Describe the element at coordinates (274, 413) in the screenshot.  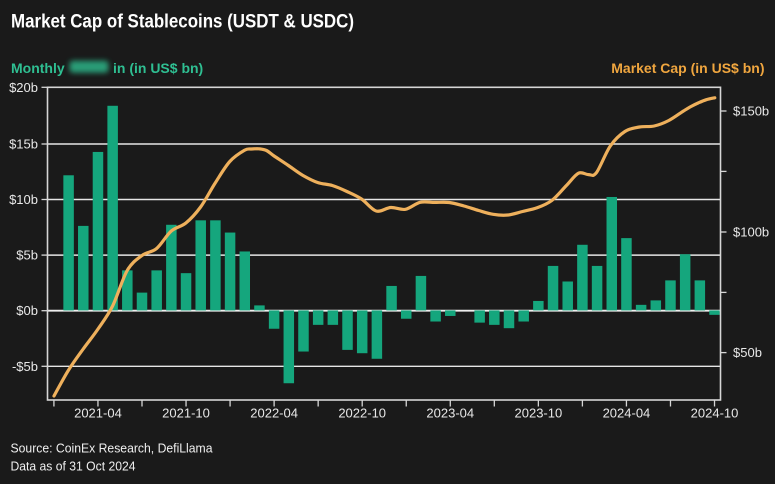
I see `svg-text: 2022-04` at that location.